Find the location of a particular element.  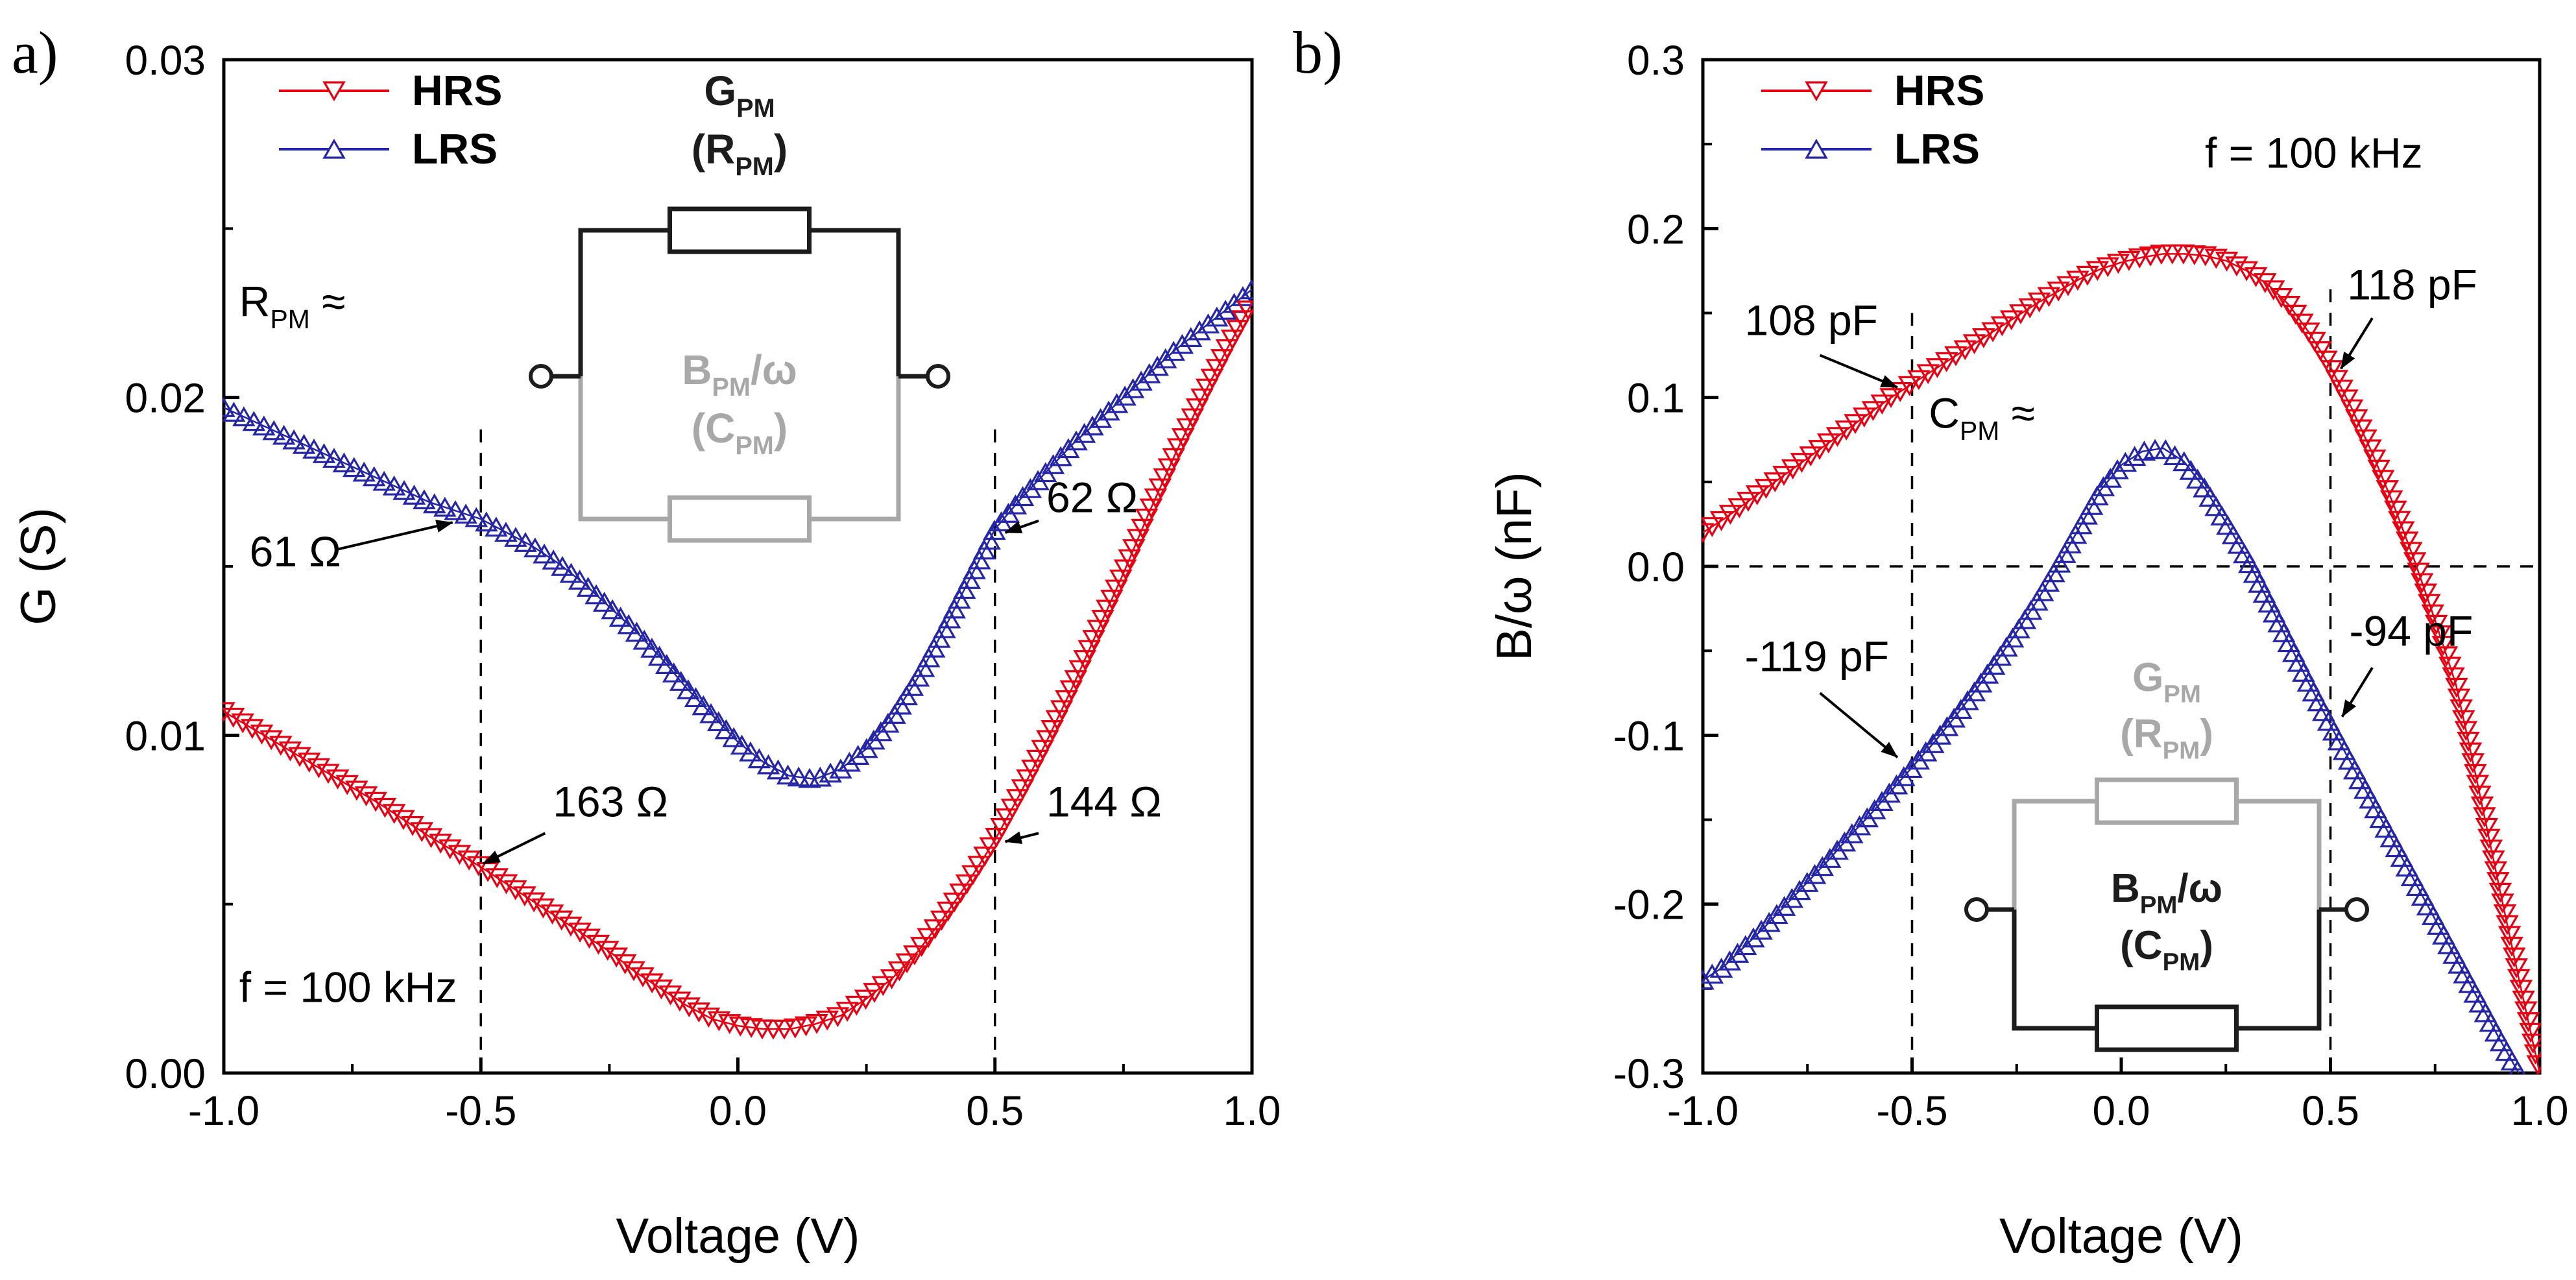

circuit-inset-a: GPM(RPM) BPM/ω(CPM) is located at coordinates (739, 305).